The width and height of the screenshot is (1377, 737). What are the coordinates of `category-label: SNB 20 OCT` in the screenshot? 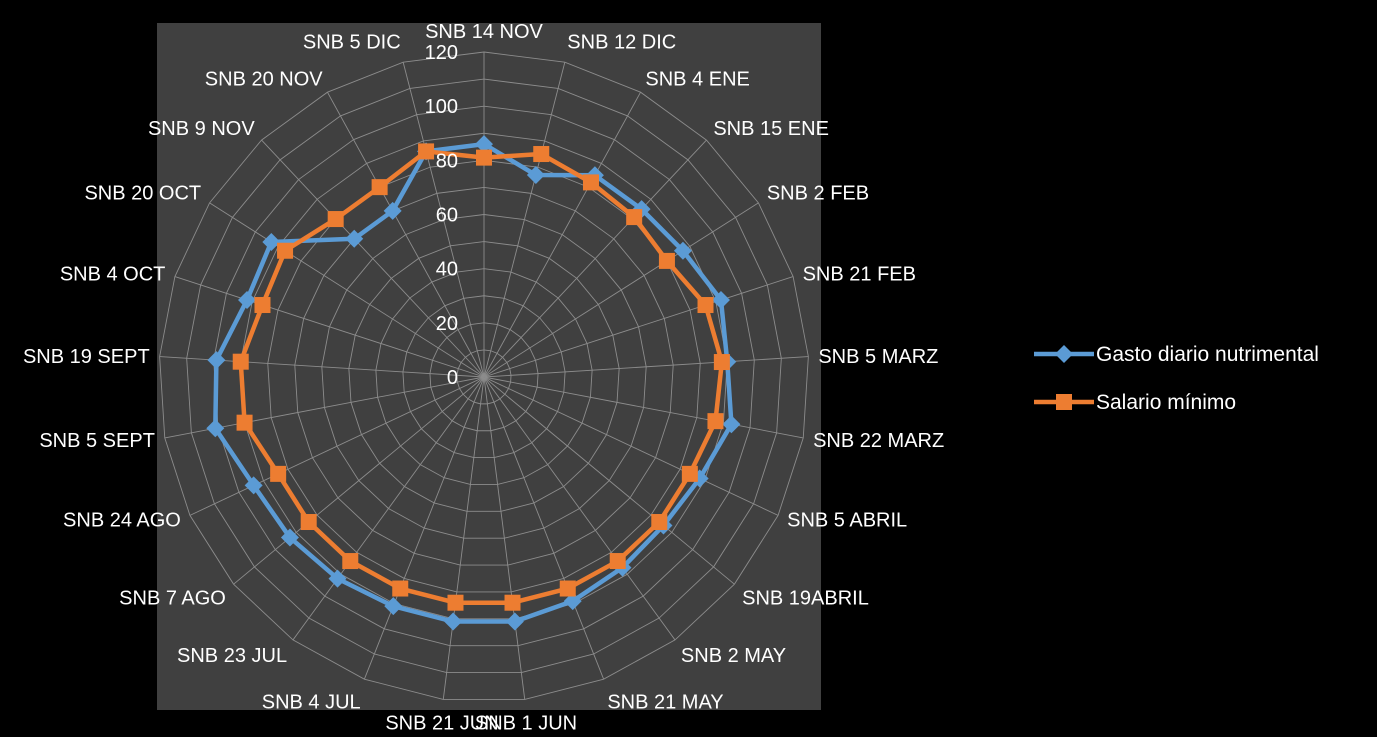 It's located at (142, 193).